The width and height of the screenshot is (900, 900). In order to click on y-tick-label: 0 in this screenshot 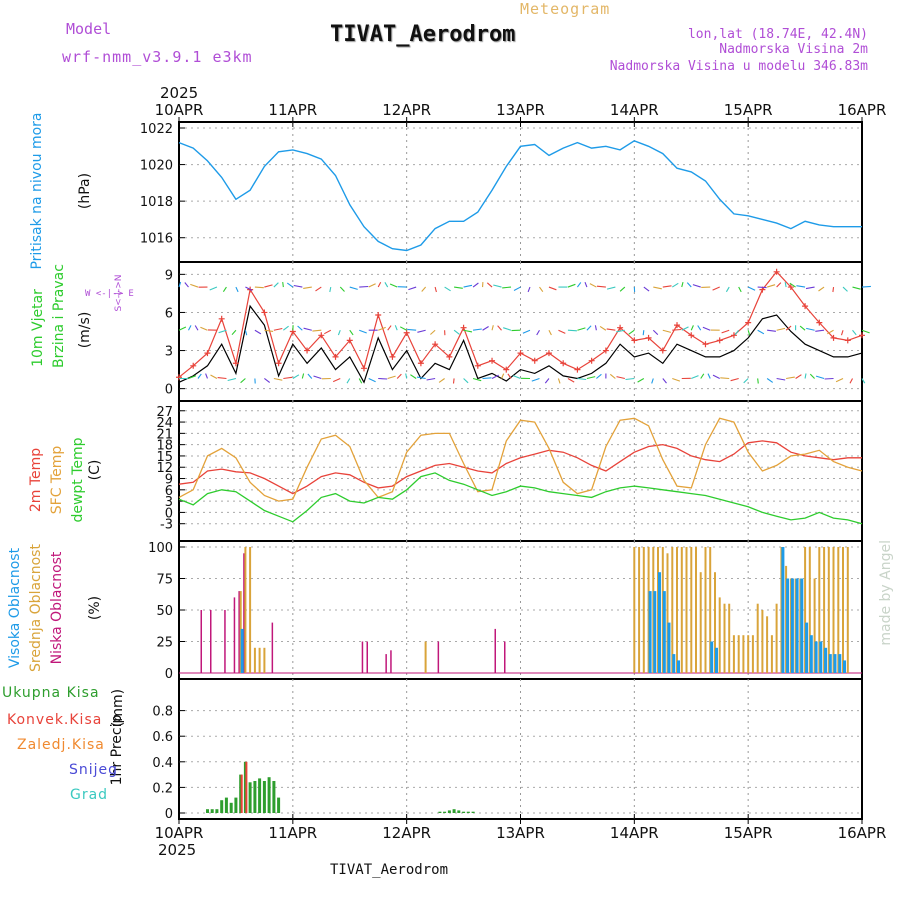, I will do `click(169, 814)`.